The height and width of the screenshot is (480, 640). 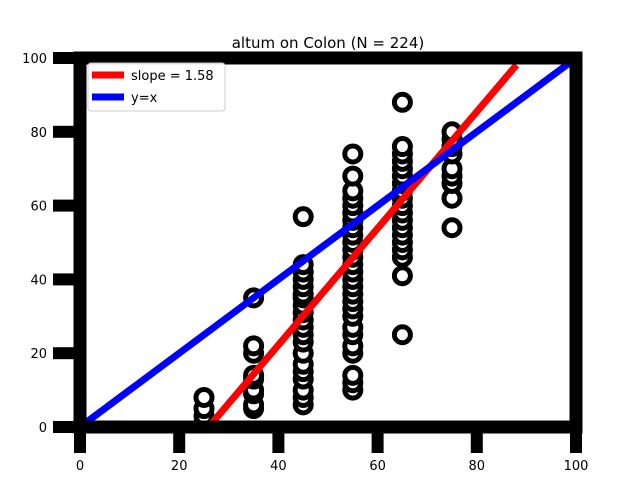 What do you see at coordinates (144, 98) in the screenshot?
I see `legend-label: y=x` at bounding box center [144, 98].